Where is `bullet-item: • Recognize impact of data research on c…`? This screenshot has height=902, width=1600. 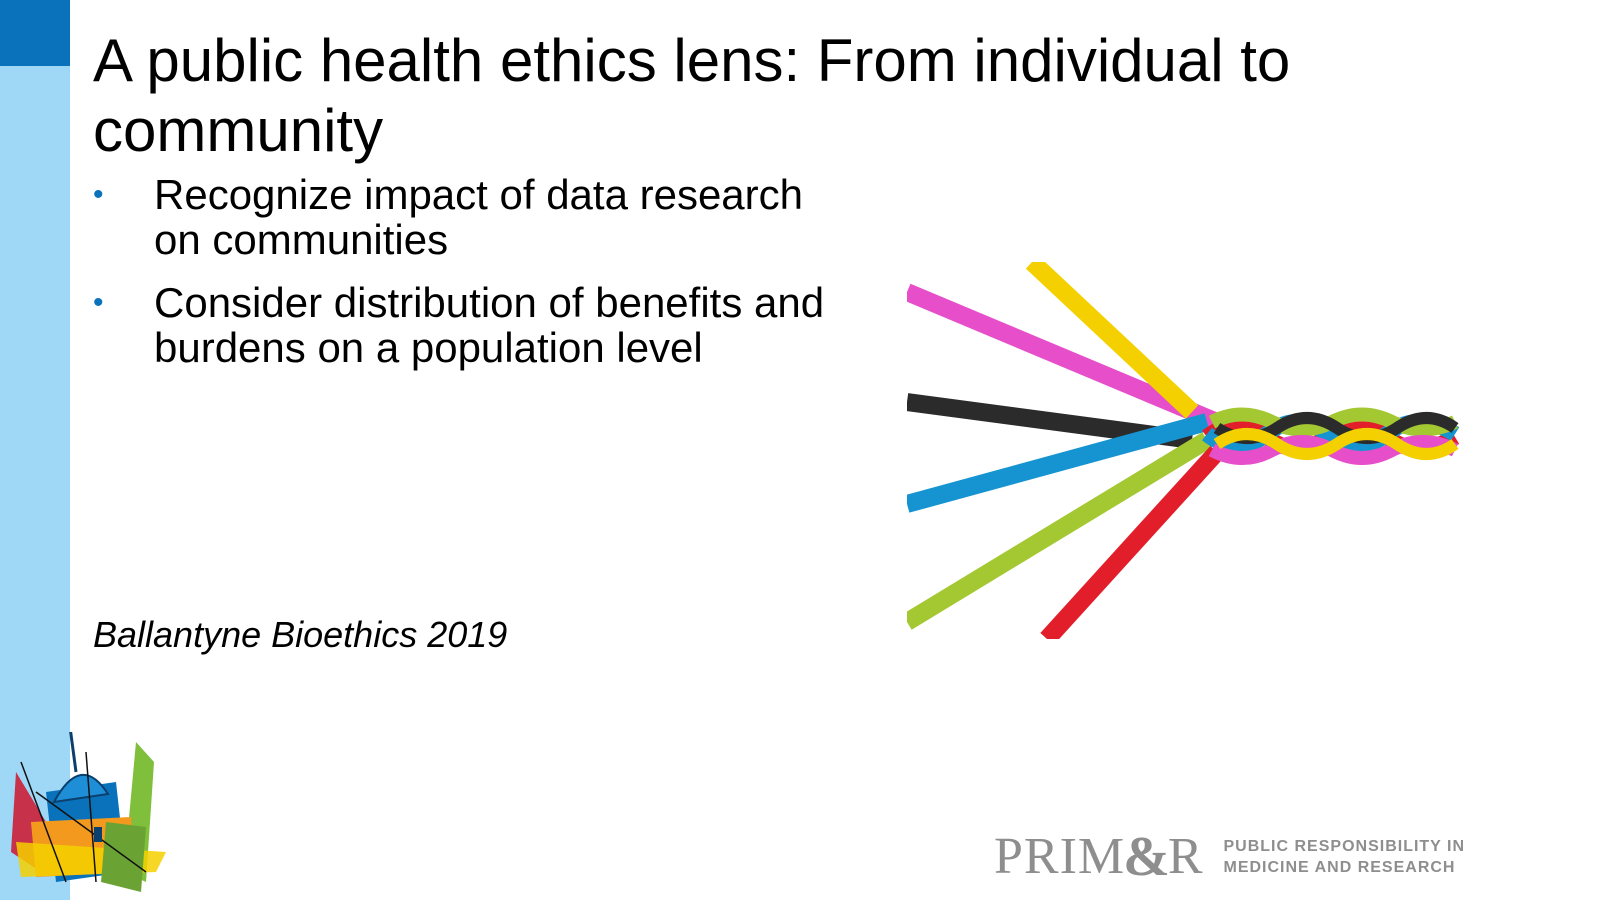 bullet-item: • Recognize impact of data research on c… is located at coordinates (463, 217).